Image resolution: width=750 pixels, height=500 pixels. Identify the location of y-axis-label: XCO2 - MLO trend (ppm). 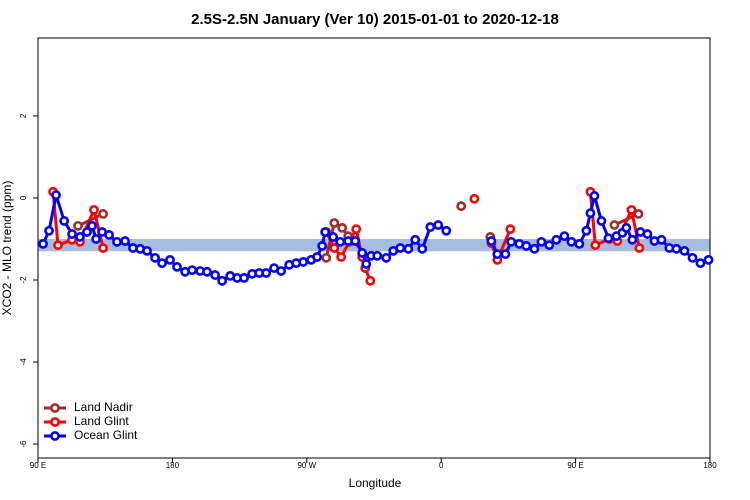
(7, 248).